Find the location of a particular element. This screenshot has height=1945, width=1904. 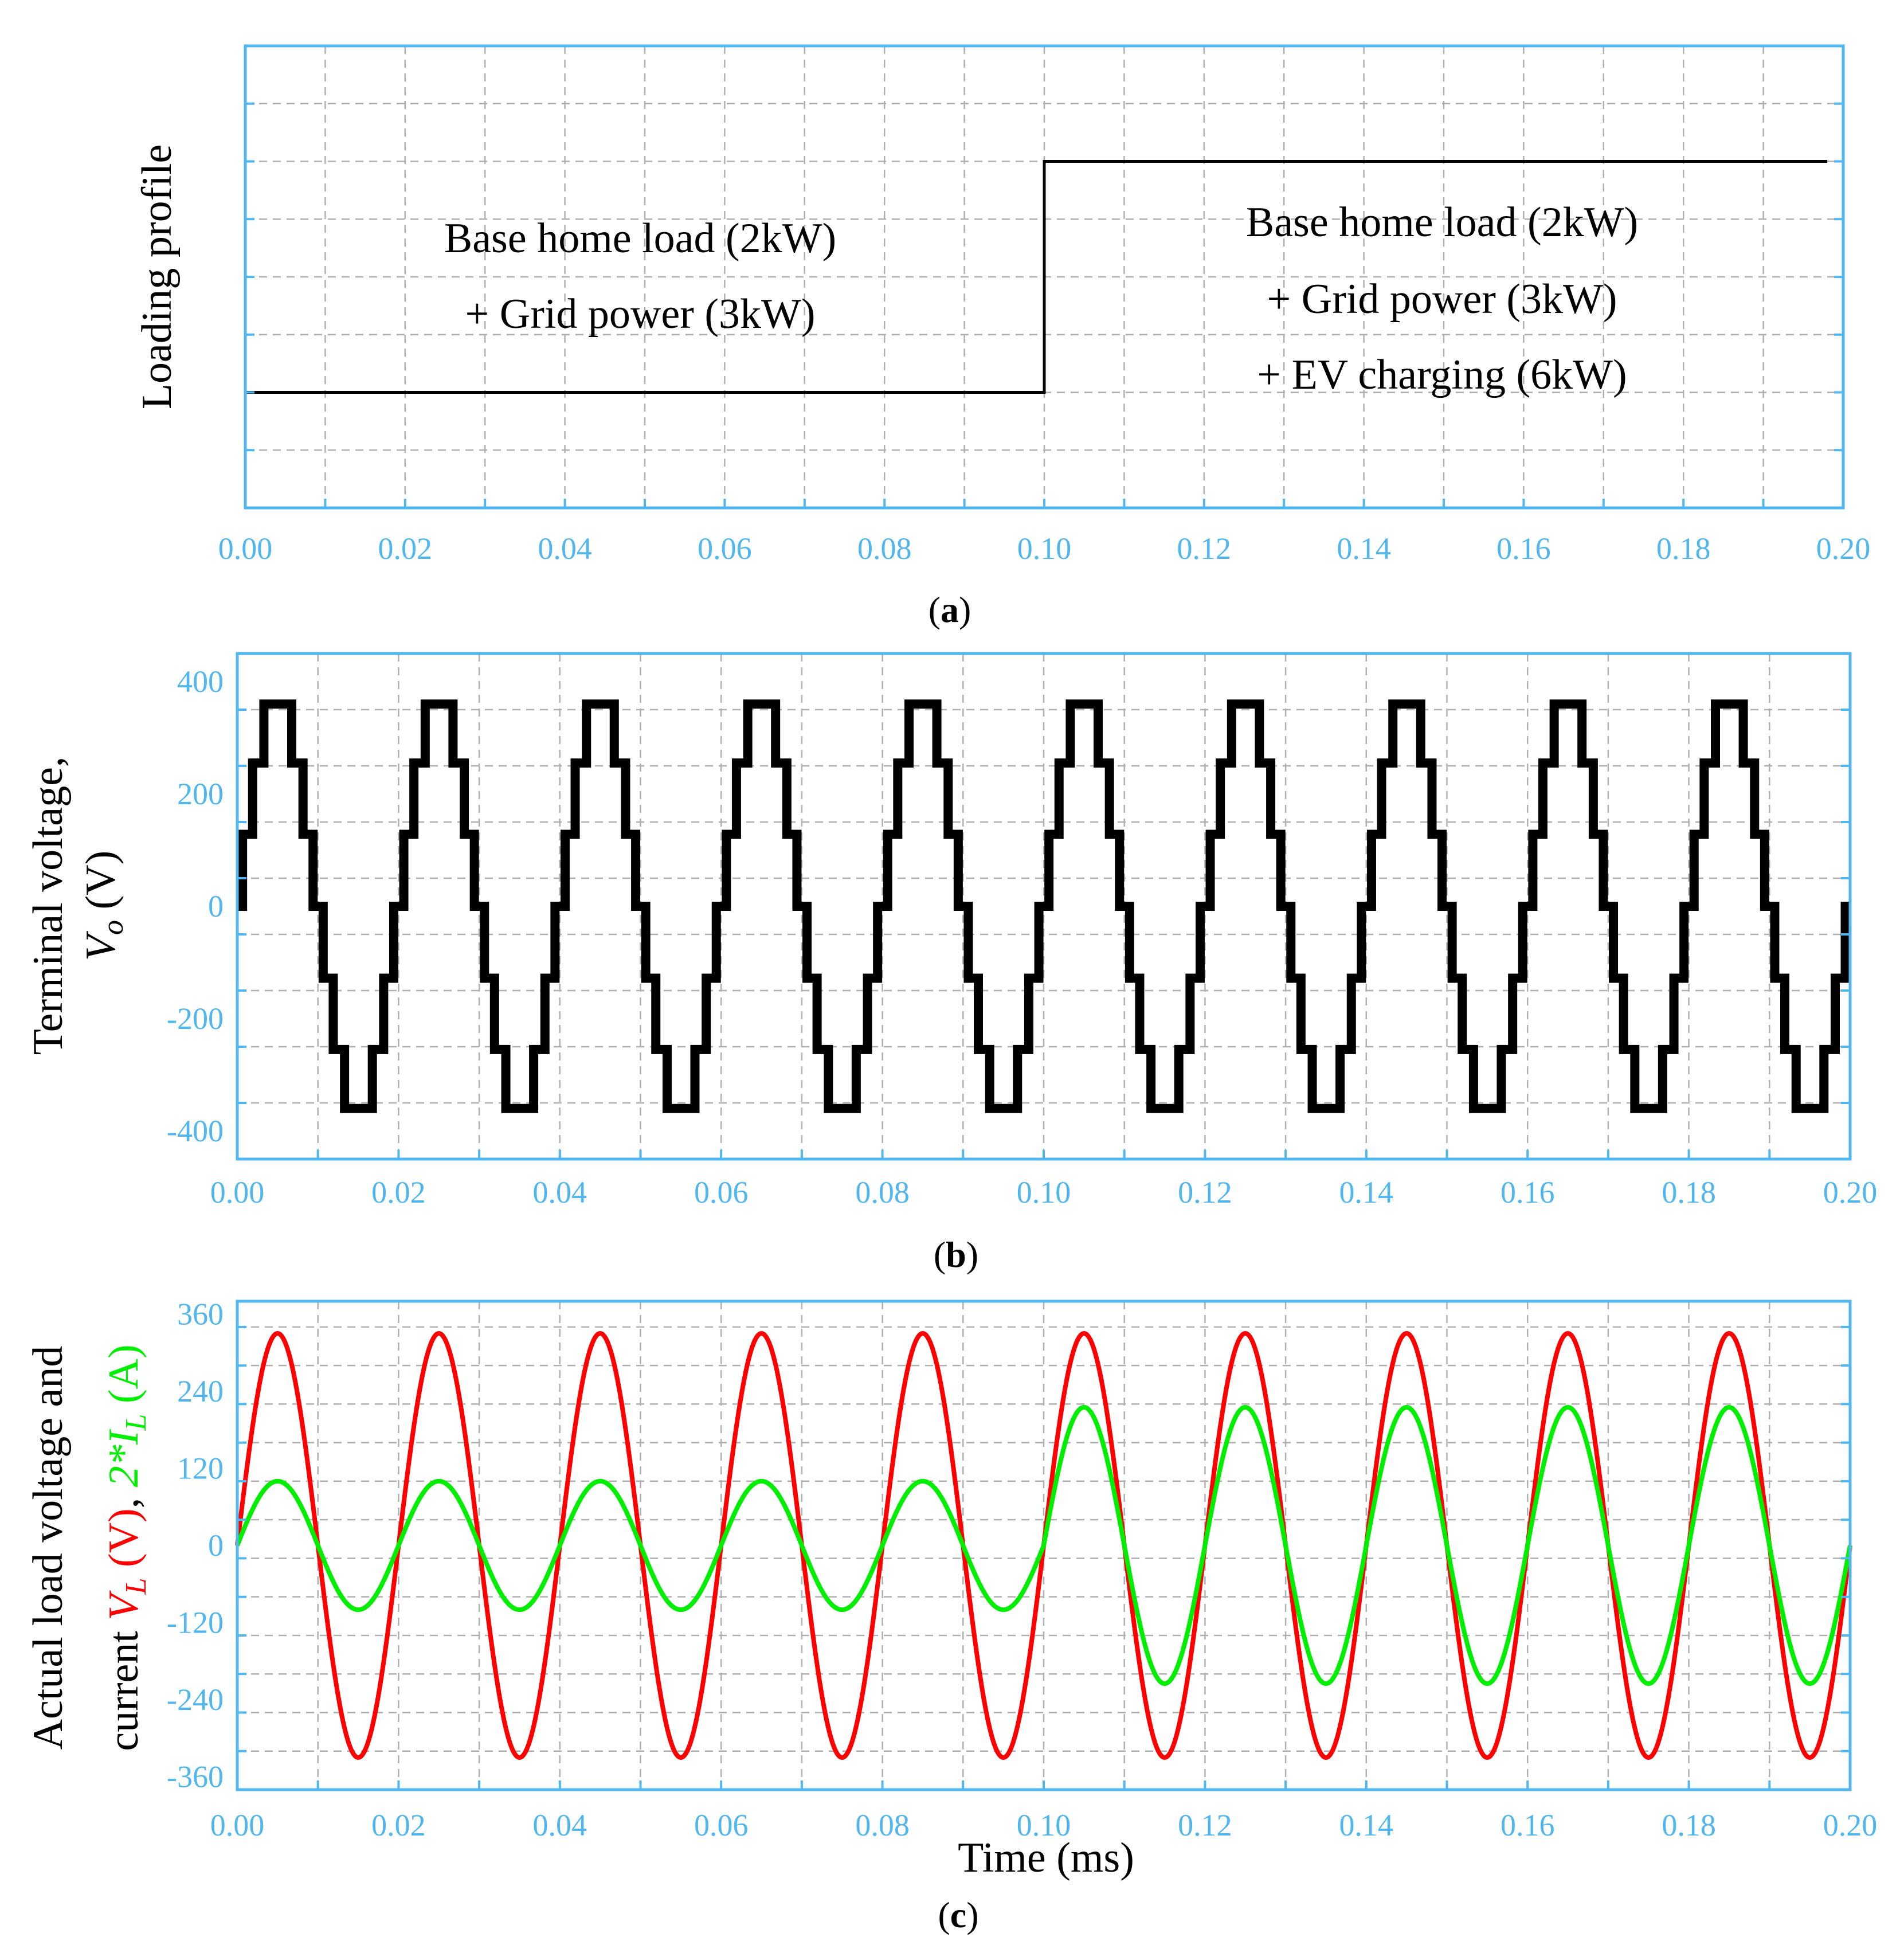

panel-b-xtick-label: 0.00 is located at coordinates (238, 1192).